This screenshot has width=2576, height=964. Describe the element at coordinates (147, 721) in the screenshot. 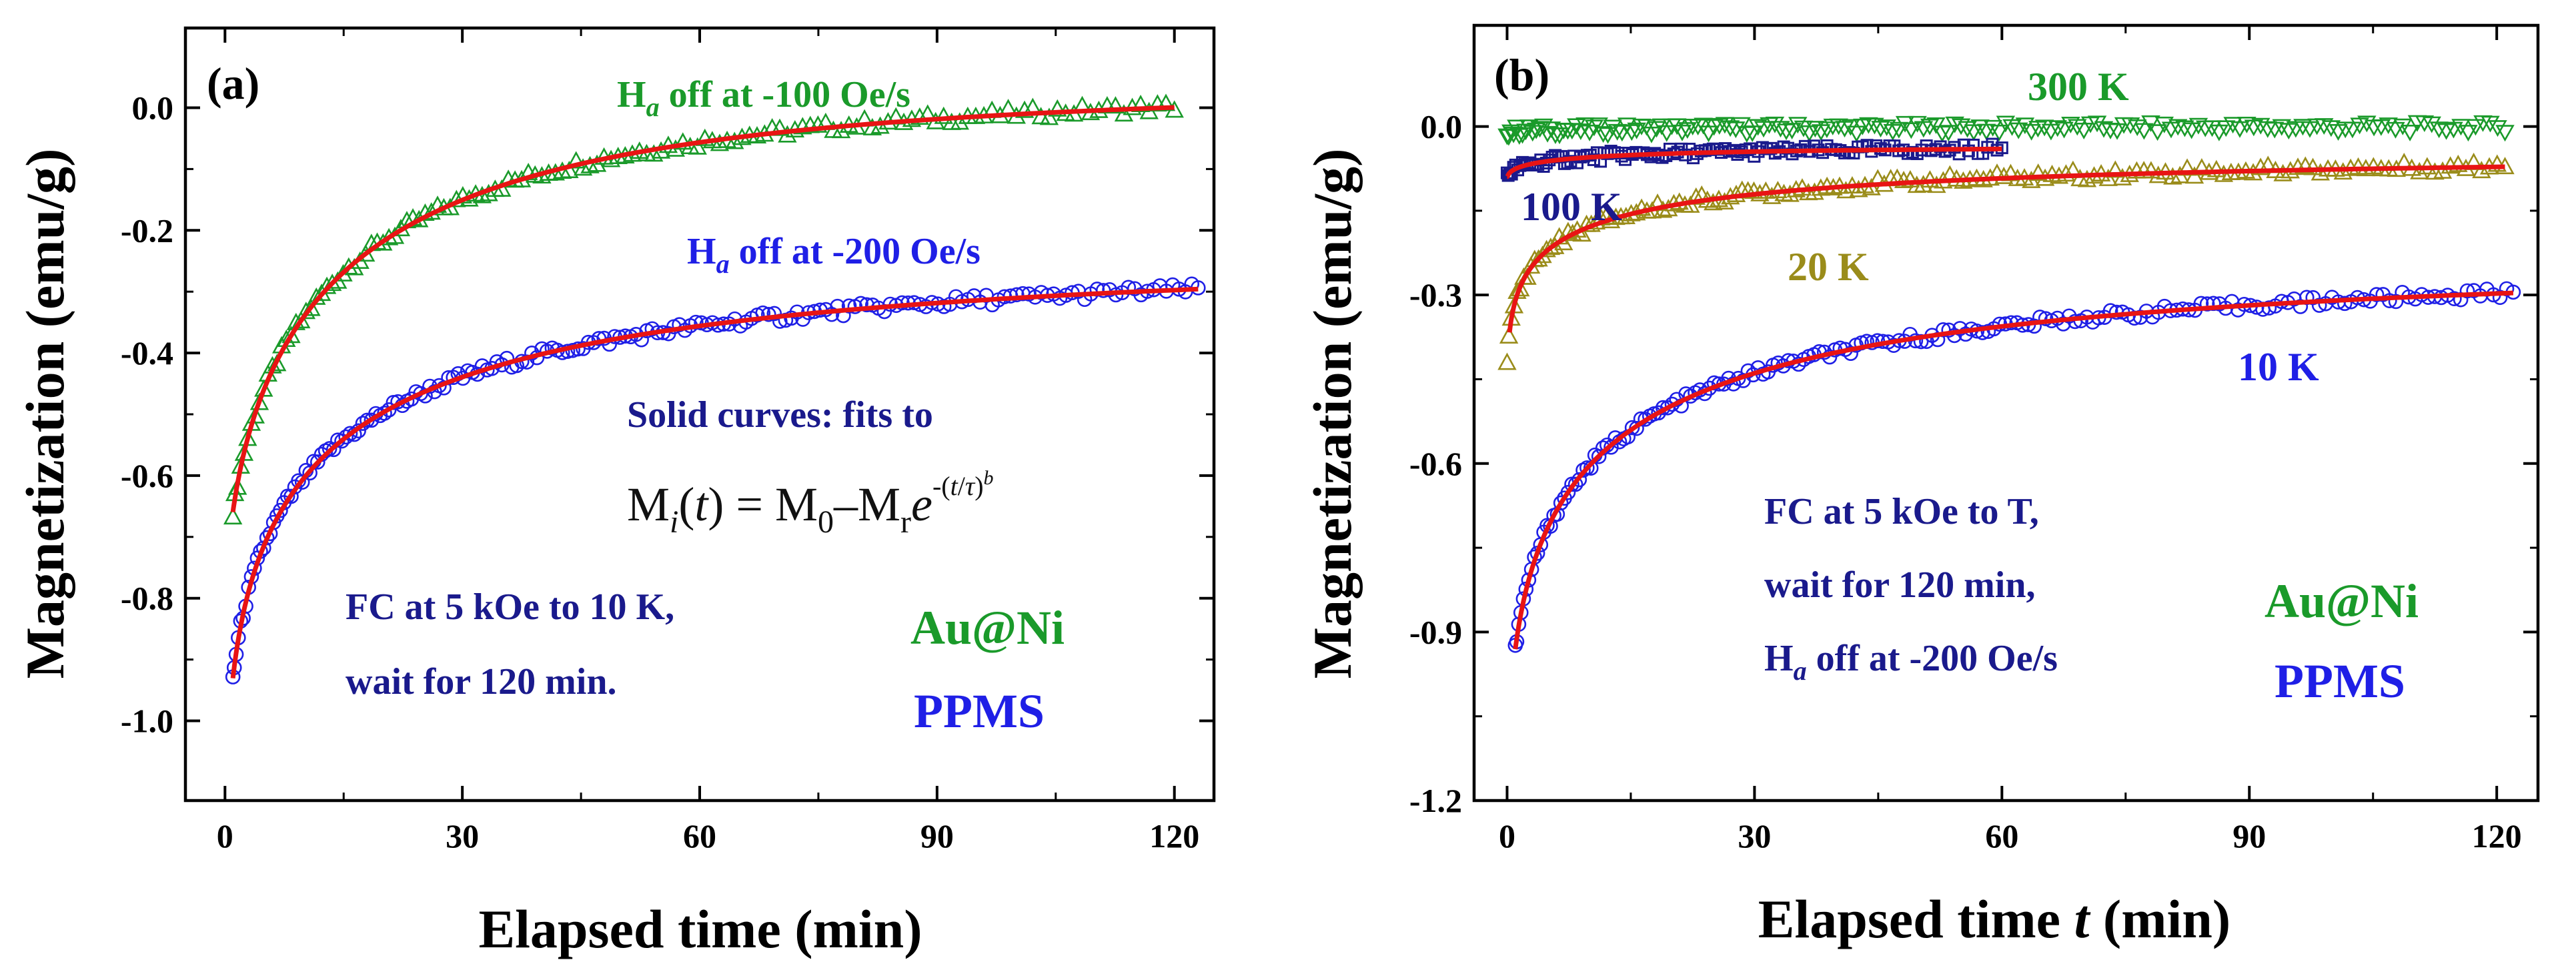

I see `y-tick-label: -1.0` at that location.